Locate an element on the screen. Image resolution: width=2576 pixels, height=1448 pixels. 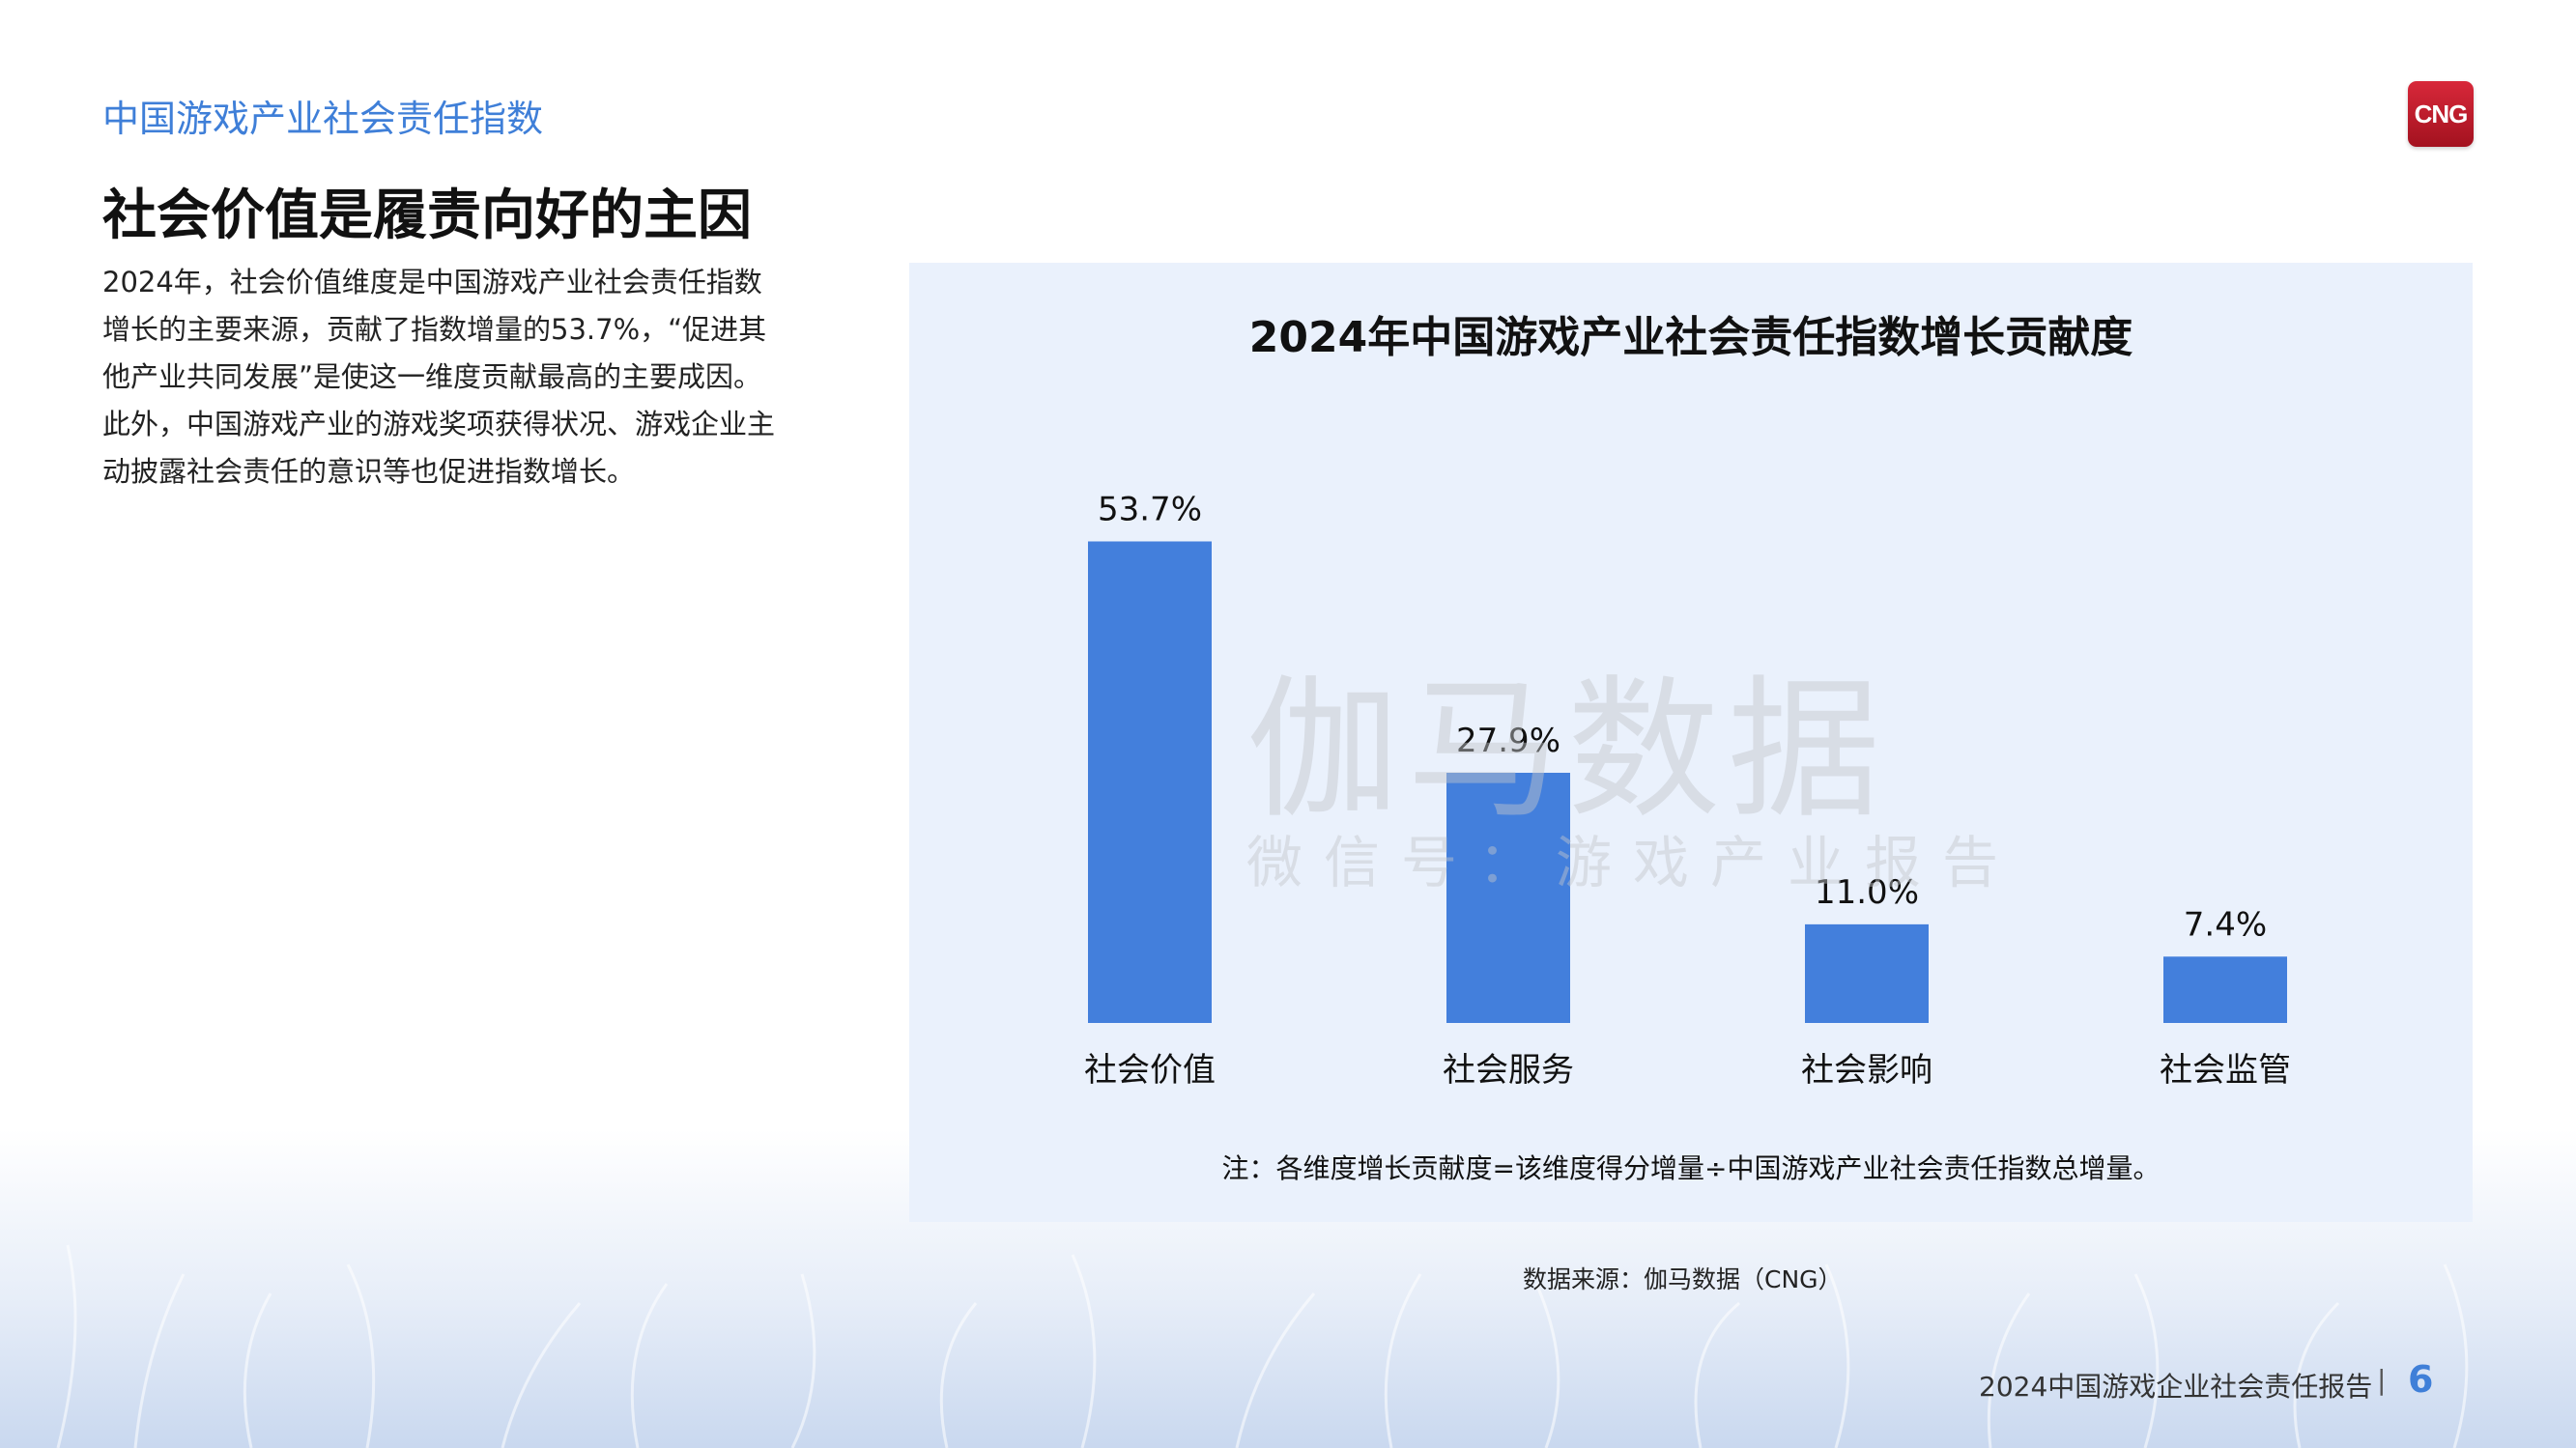
category-label: 社会影响 is located at coordinates (1867, 1070).